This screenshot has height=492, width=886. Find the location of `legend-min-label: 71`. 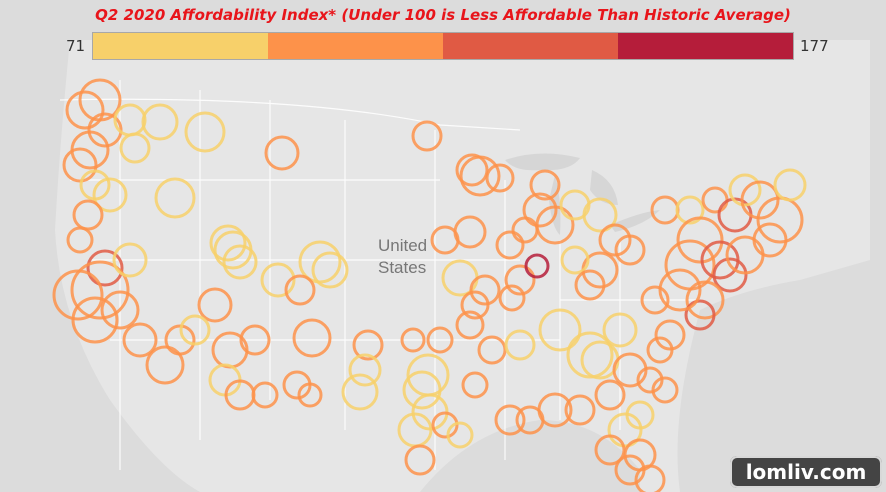

legend-min-label: 71 is located at coordinates (76, 46).